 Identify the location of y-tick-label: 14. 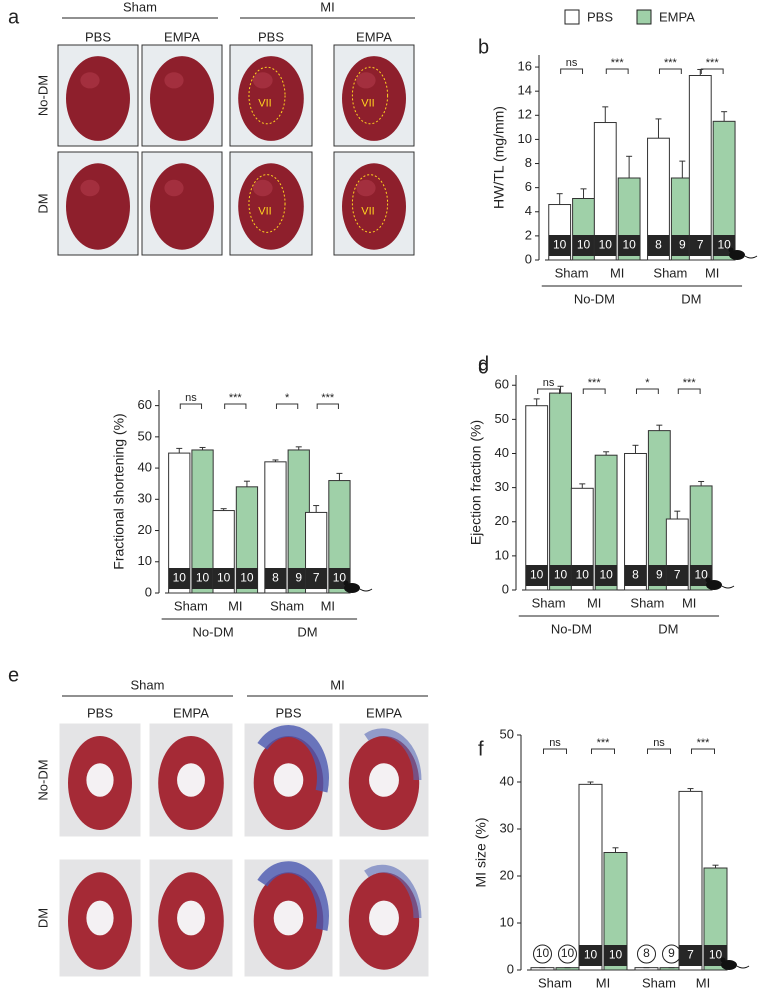
(525, 90).